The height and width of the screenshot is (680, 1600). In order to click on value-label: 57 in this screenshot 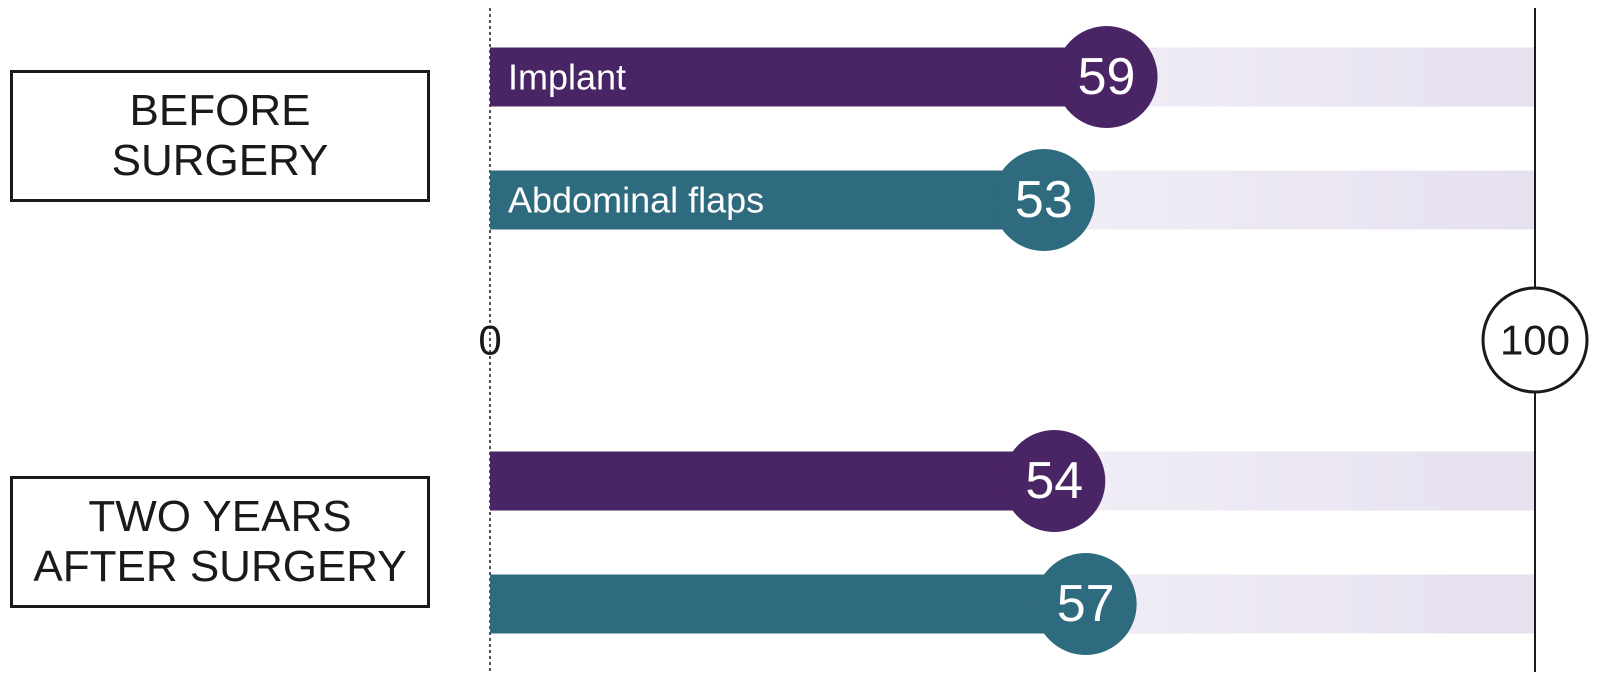, I will do `click(1086, 604)`.